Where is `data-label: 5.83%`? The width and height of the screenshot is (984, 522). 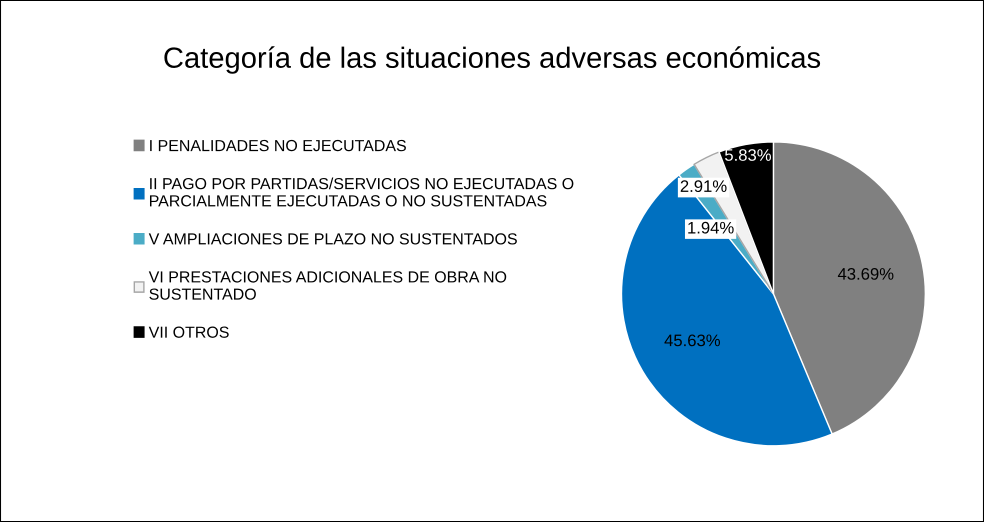
data-label: 5.83% is located at coordinates (748, 155).